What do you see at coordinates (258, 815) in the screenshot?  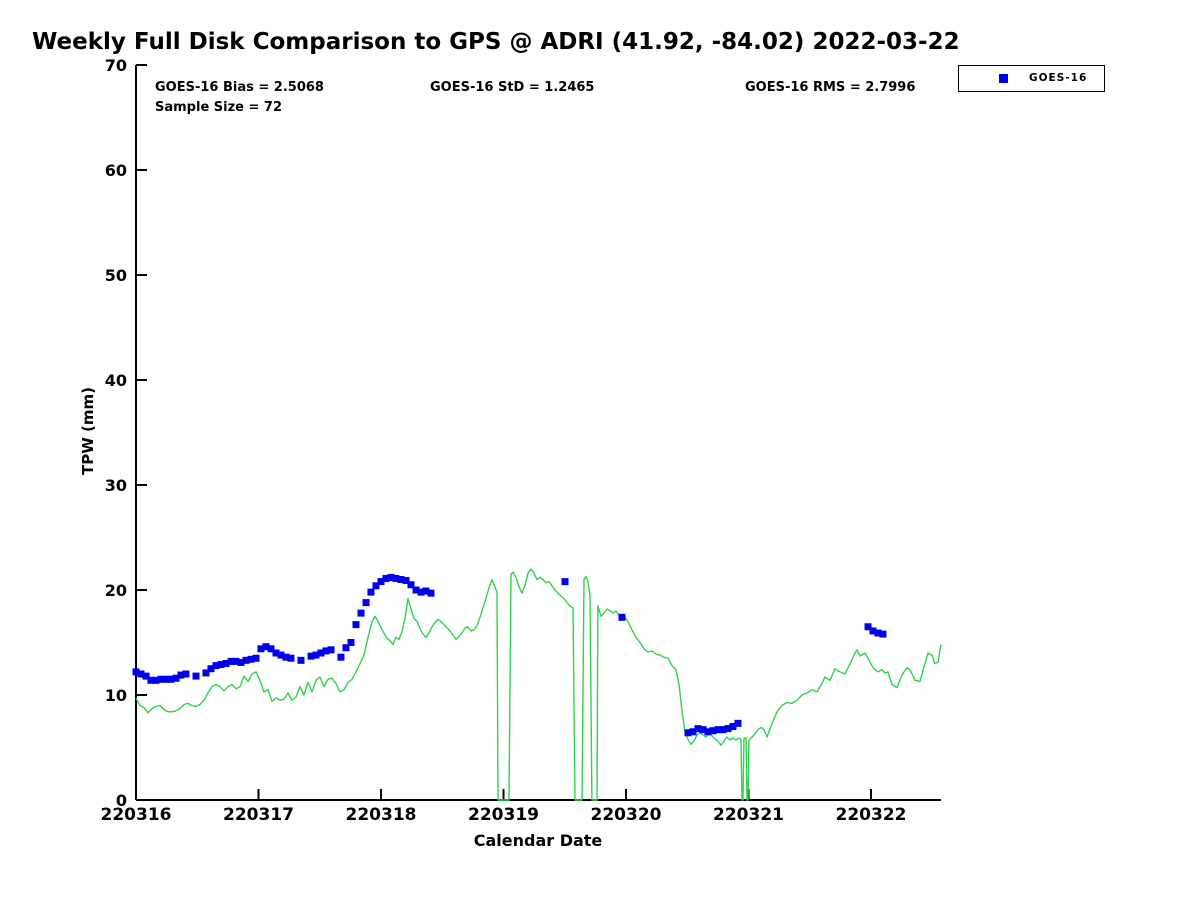 I see `x-tick-label: 220317` at bounding box center [258, 815].